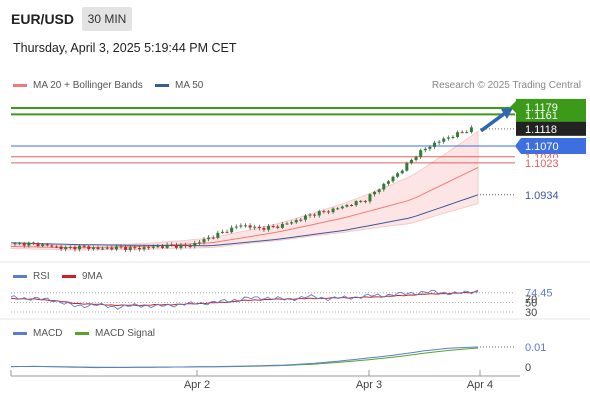 This screenshot has height=400, width=590. Describe the element at coordinates (542, 164) in the screenshot. I see `support-2-label: 1.1023` at that location.